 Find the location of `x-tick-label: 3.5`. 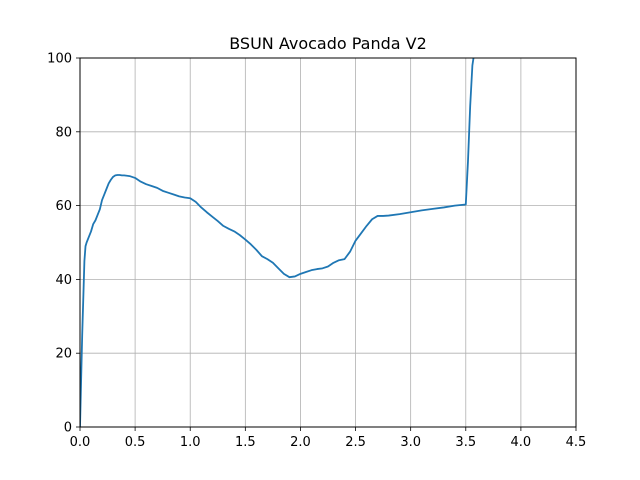

x-tick-label: 3.5 is located at coordinates (465, 442).